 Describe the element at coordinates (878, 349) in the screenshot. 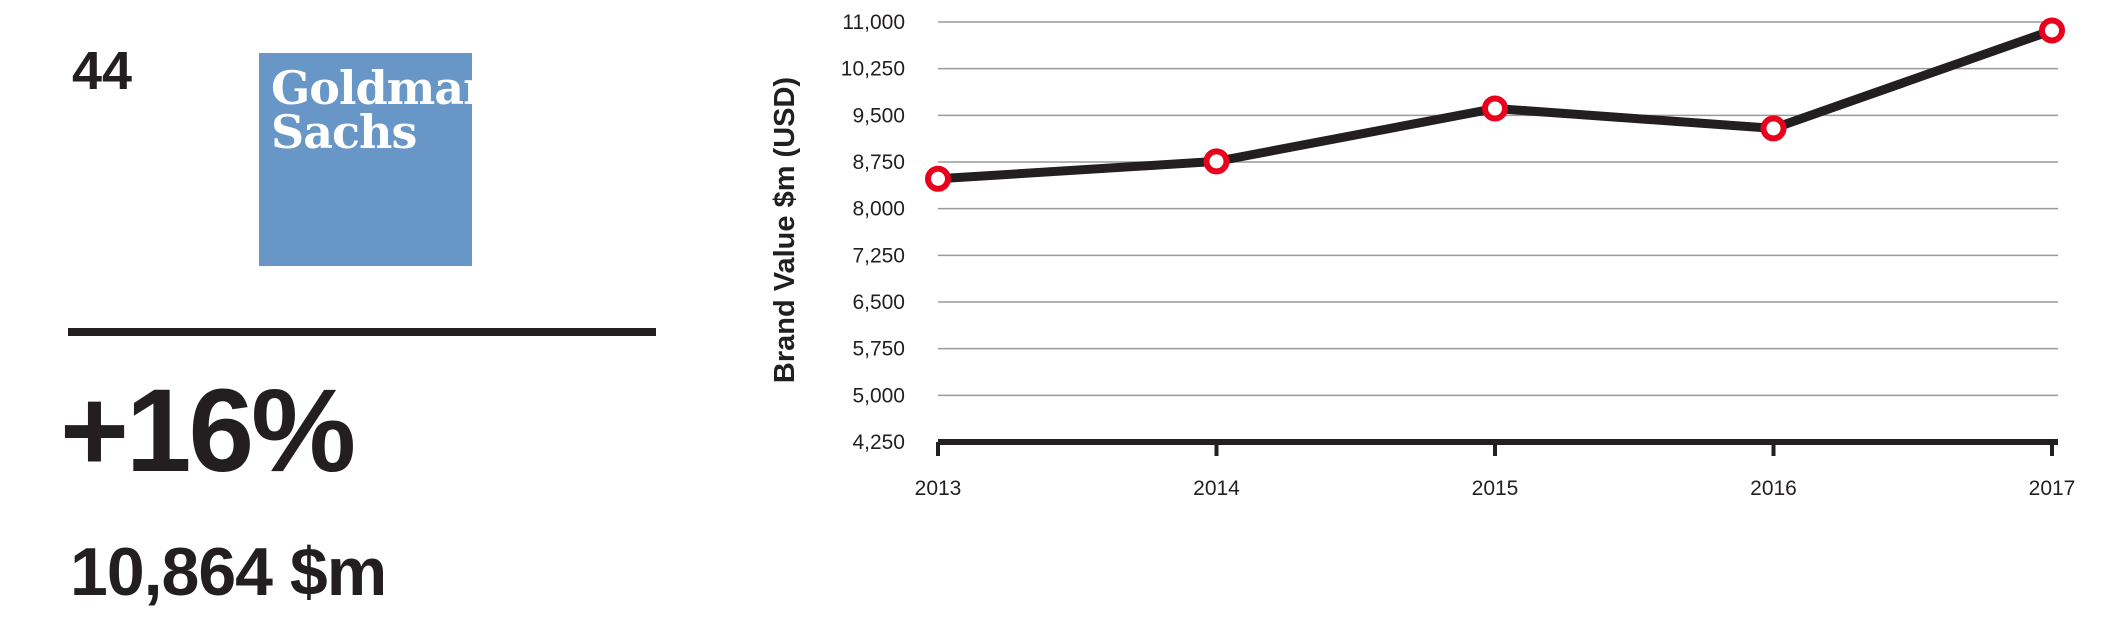

I see `y-tick-label: 5,750` at that location.